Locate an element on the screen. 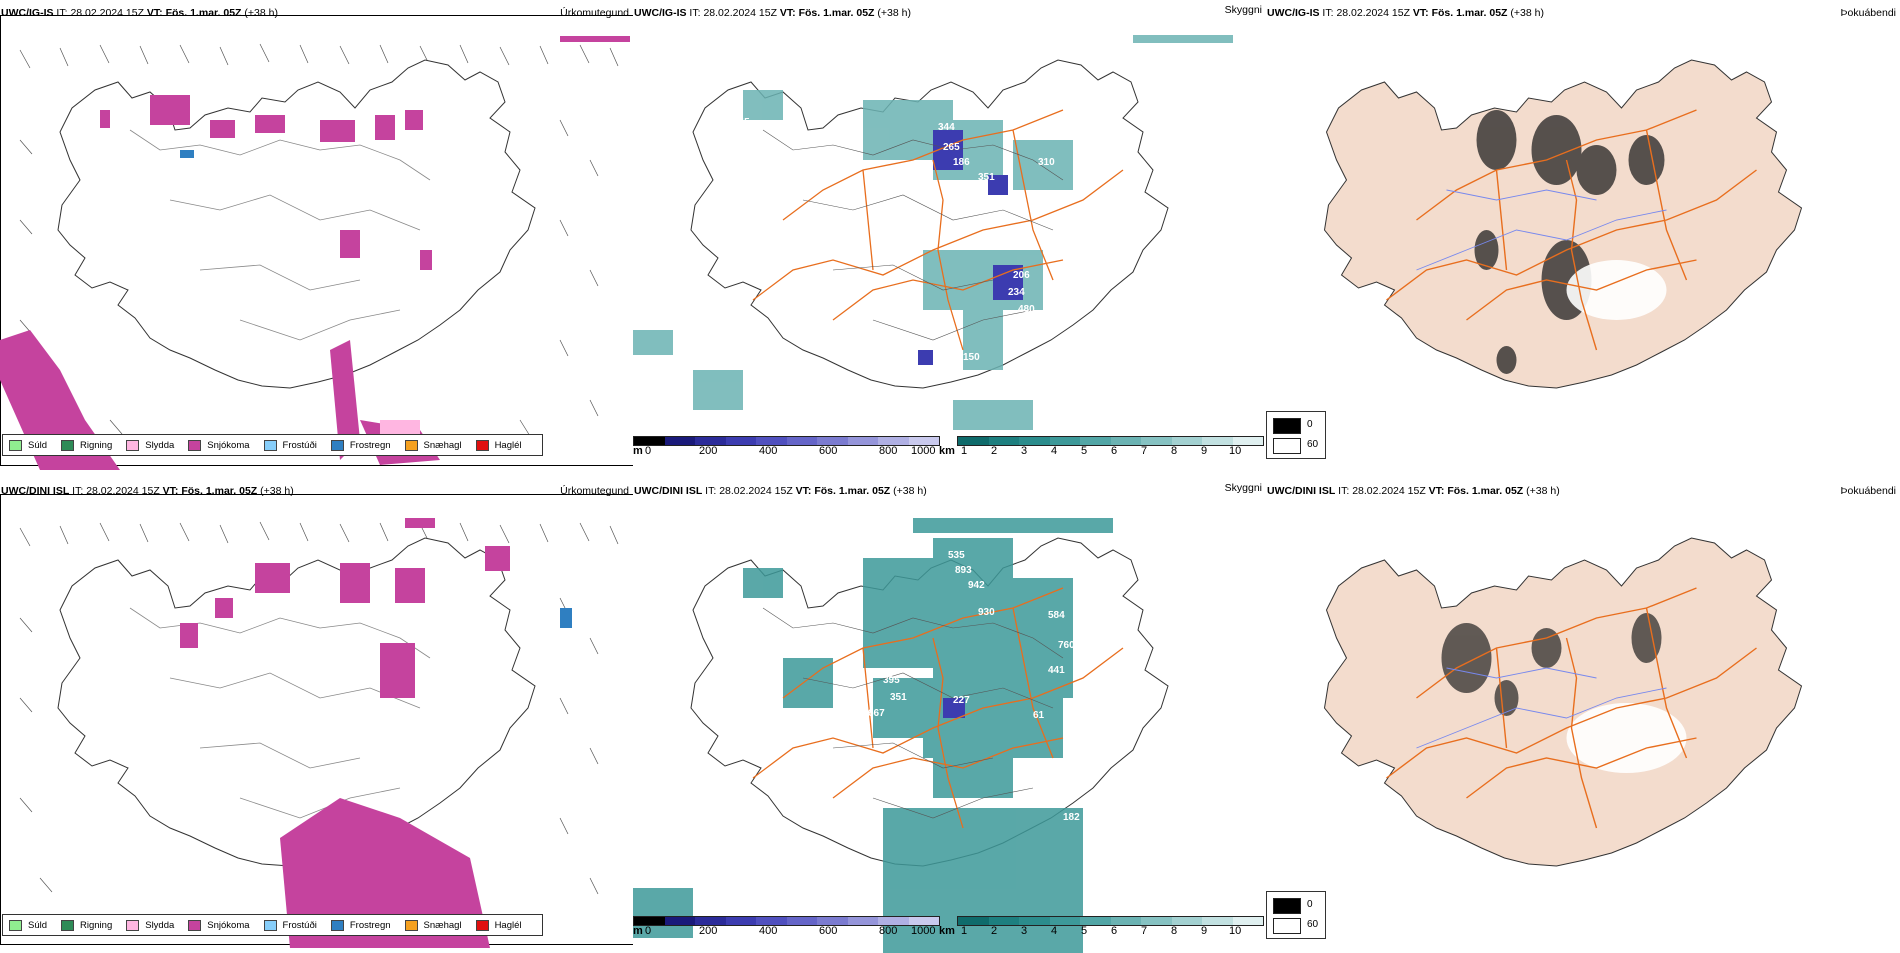 The image size is (1900, 953). panel-title: Úrkomutegund is located at coordinates (594, 13).